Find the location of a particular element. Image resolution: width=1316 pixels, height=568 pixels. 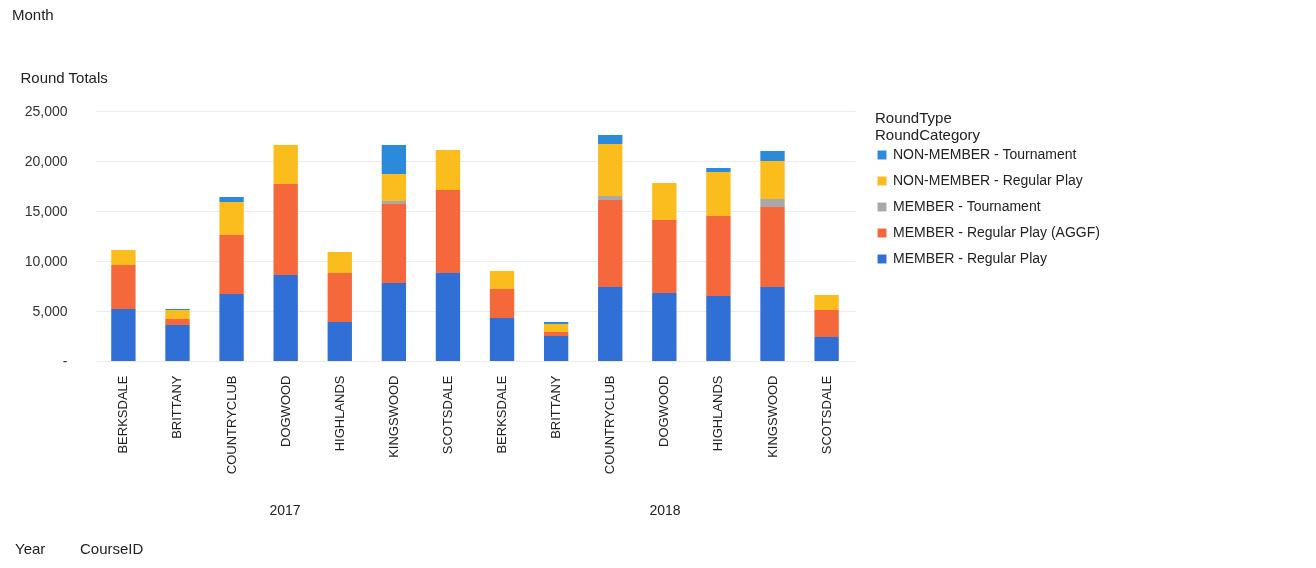

text: 2018 is located at coordinates (665, 510).